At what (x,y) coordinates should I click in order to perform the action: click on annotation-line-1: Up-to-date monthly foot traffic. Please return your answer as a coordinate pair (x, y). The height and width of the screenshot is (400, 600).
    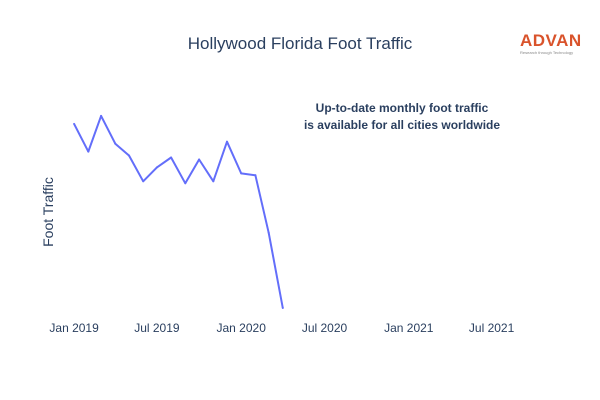
    Looking at the image, I should click on (402, 108).